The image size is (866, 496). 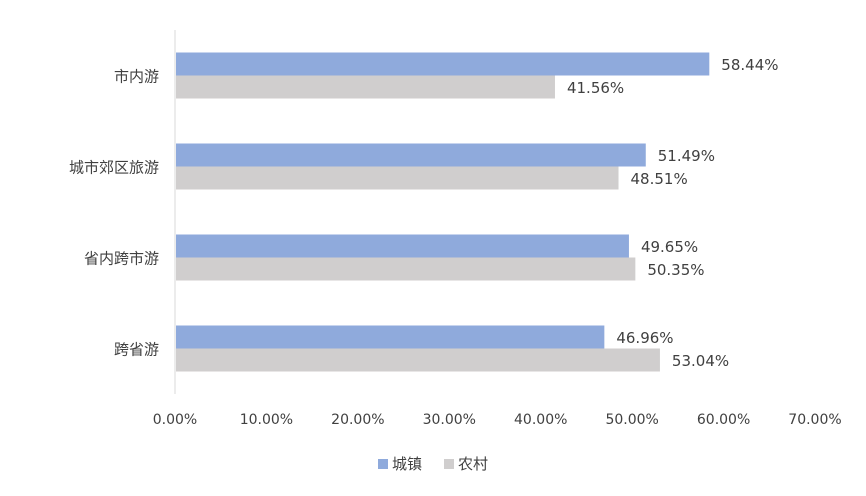 What do you see at coordinates (631, 420) in the screenshot?
I see `x-tick-label: 50.00%` at bounding box center [631, 420].